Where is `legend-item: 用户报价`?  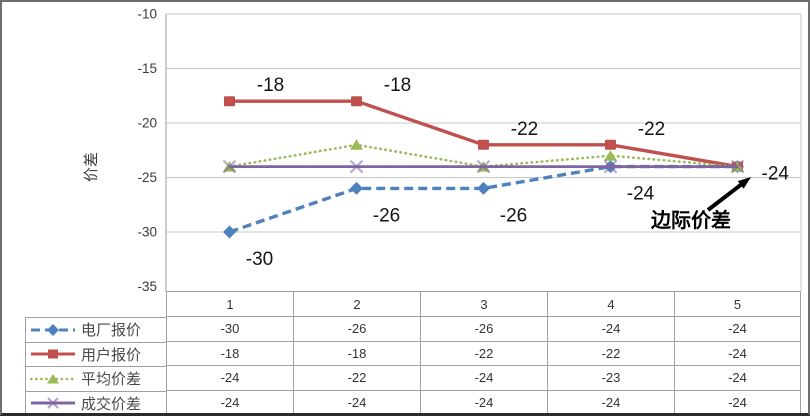
legend-item: 用户报价 is located at coordinates (96, 355).